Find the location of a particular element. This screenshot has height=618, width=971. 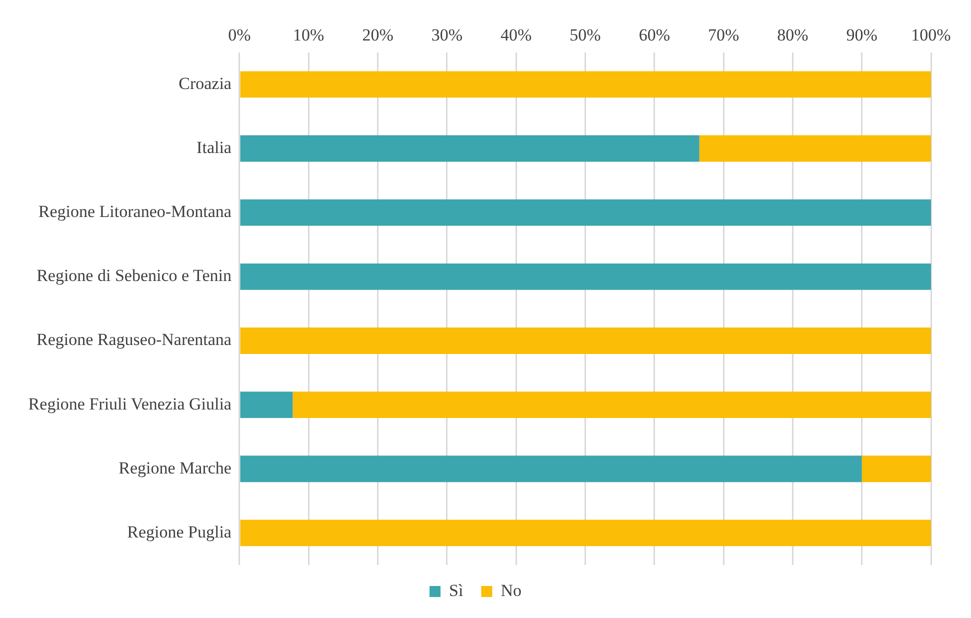

y-tick-label: Regione Puglia is located at coordinates (179, 532).